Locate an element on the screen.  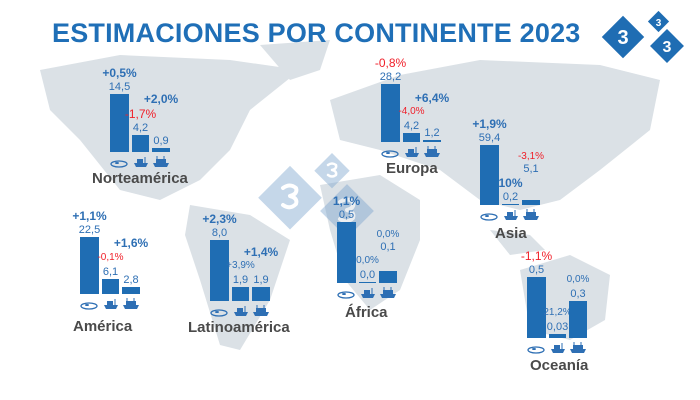
value-label: 5,1 is located at coordinates (531, 168).